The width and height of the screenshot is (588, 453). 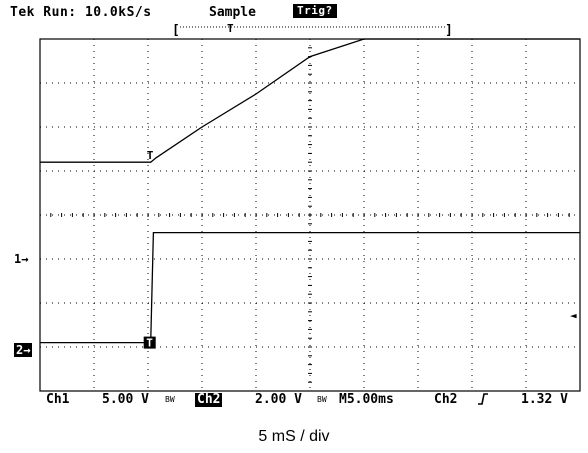 I want to click on run-status: Tek Run: 10.0kS/s, so click(x=81, y=12).